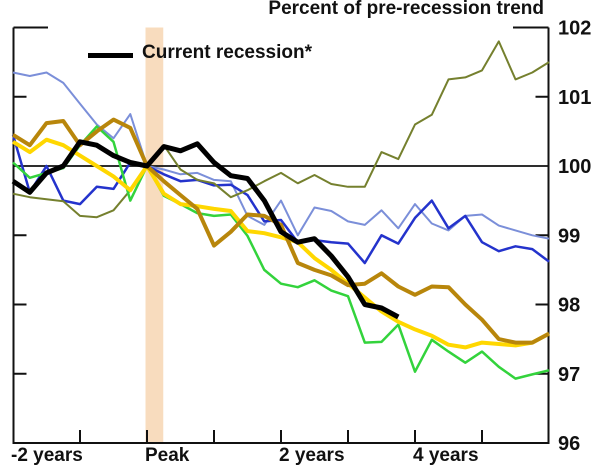  What do you see at coordinates (574, 167) in the screenshot?
I see `y-axis-label: 100` at bounding box center [574, 167].